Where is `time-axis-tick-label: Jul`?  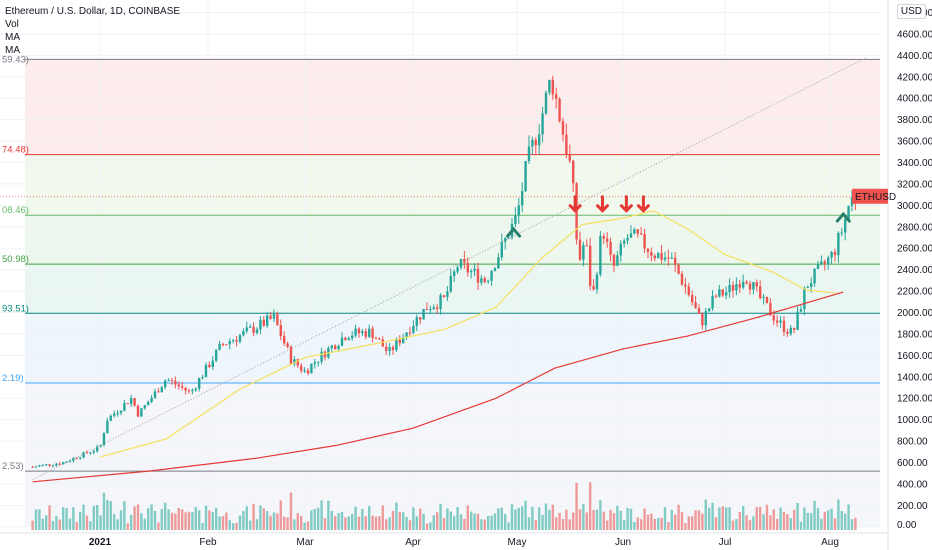
time-axis-tick-label: Jul is located at coordinates (725, 542).